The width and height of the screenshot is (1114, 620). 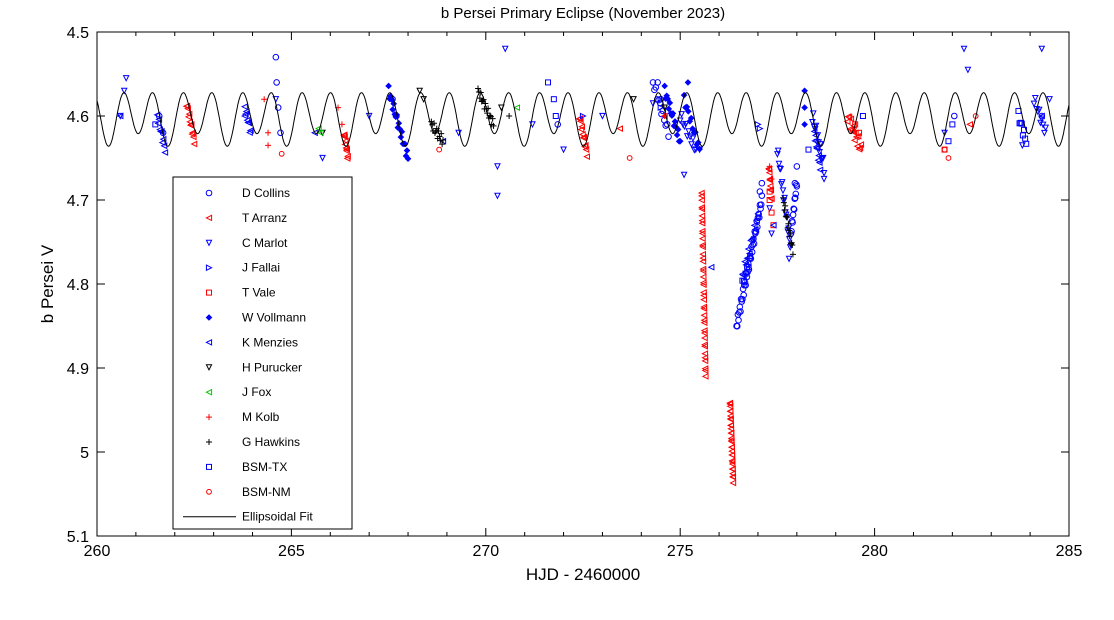 What do you see at coordinates (78, 537) in the screenshot?
I see `y-tick-label: 5.1` at bounding box center [78, 537].